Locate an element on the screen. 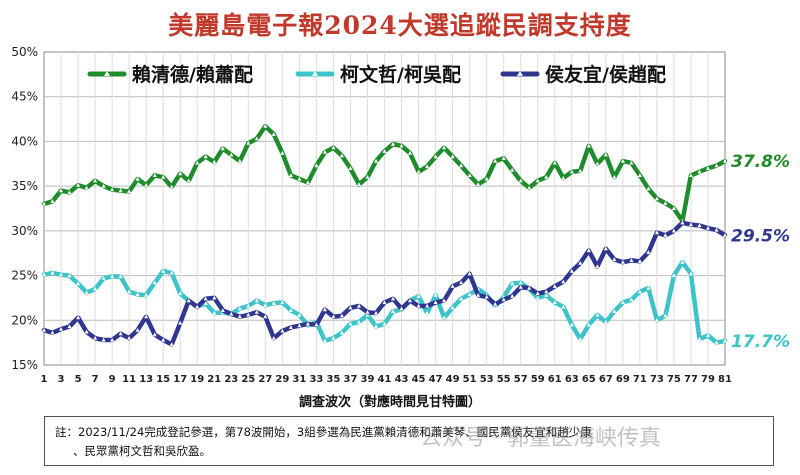 This screenshot has width=800, height=475. series-end-label: 17.7% is located at coordinates (760, 342).